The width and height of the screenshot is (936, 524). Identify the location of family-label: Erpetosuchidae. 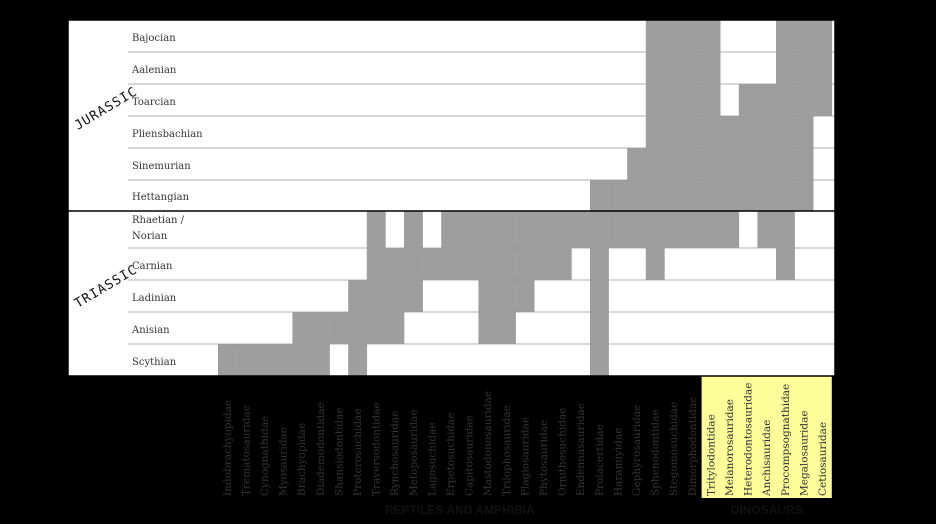
(451, 454).